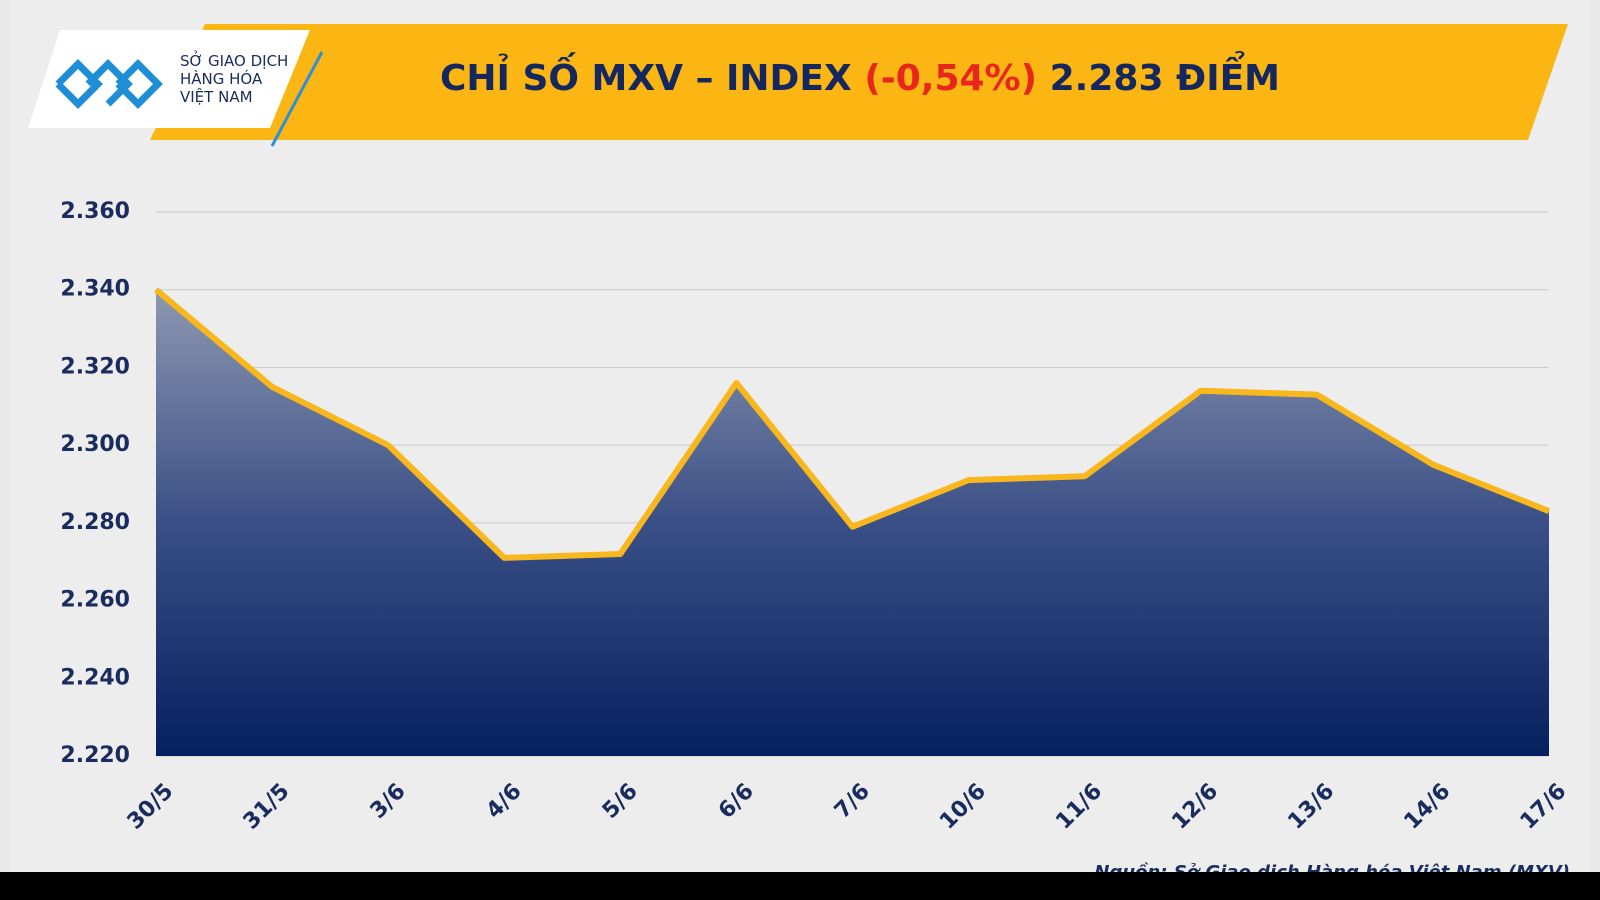 This screenshot has height=900, width=1600. I want to click on y-tick-label: 2.240, so click(95, 677).